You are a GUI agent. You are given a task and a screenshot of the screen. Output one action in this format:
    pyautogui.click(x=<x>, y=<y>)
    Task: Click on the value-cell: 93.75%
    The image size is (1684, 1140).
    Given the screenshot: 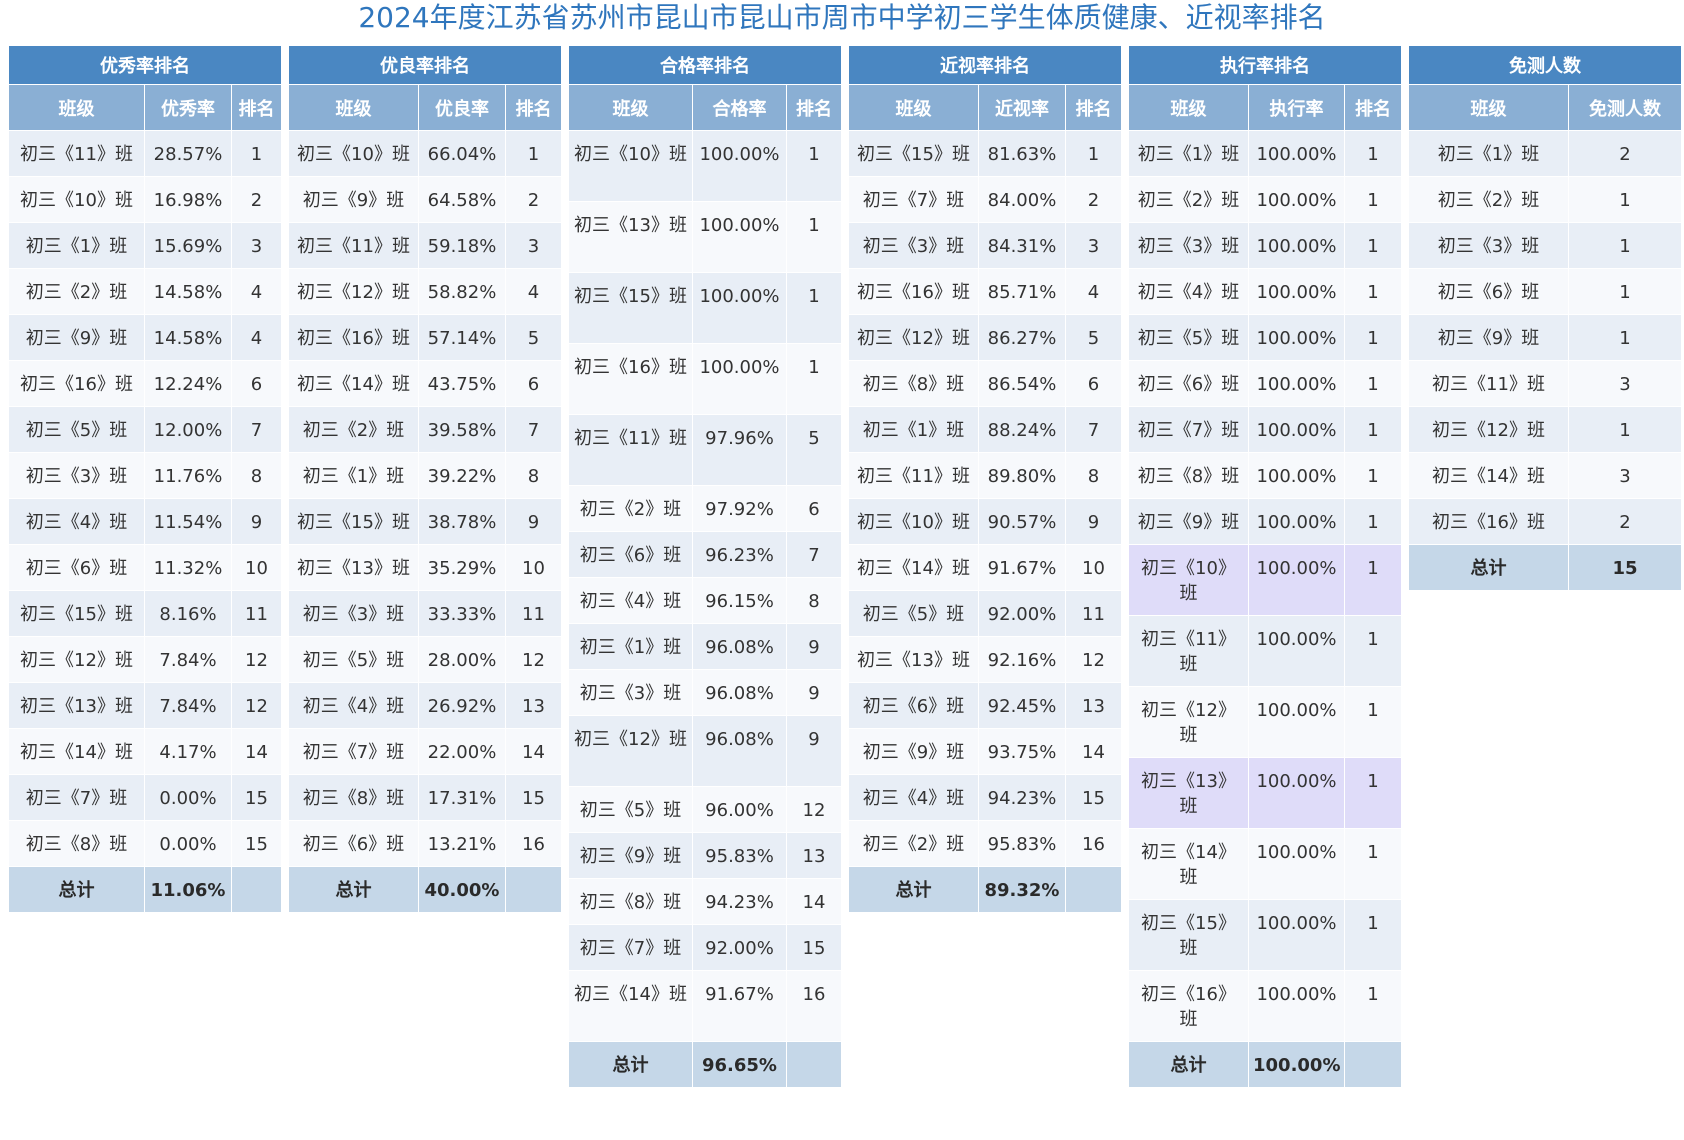 What is the action you would take?
    pyautogui.click(x=1022, y=751)
    